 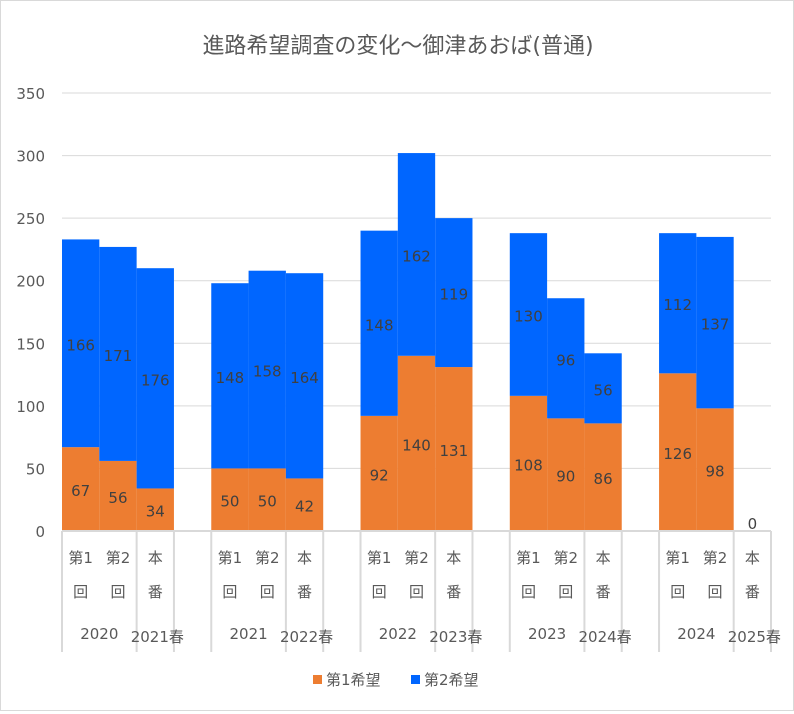 What do you see at coordinates (547, 634) in the screenshot?
I see `group-label: 2023` at bounding box center [547, 634].